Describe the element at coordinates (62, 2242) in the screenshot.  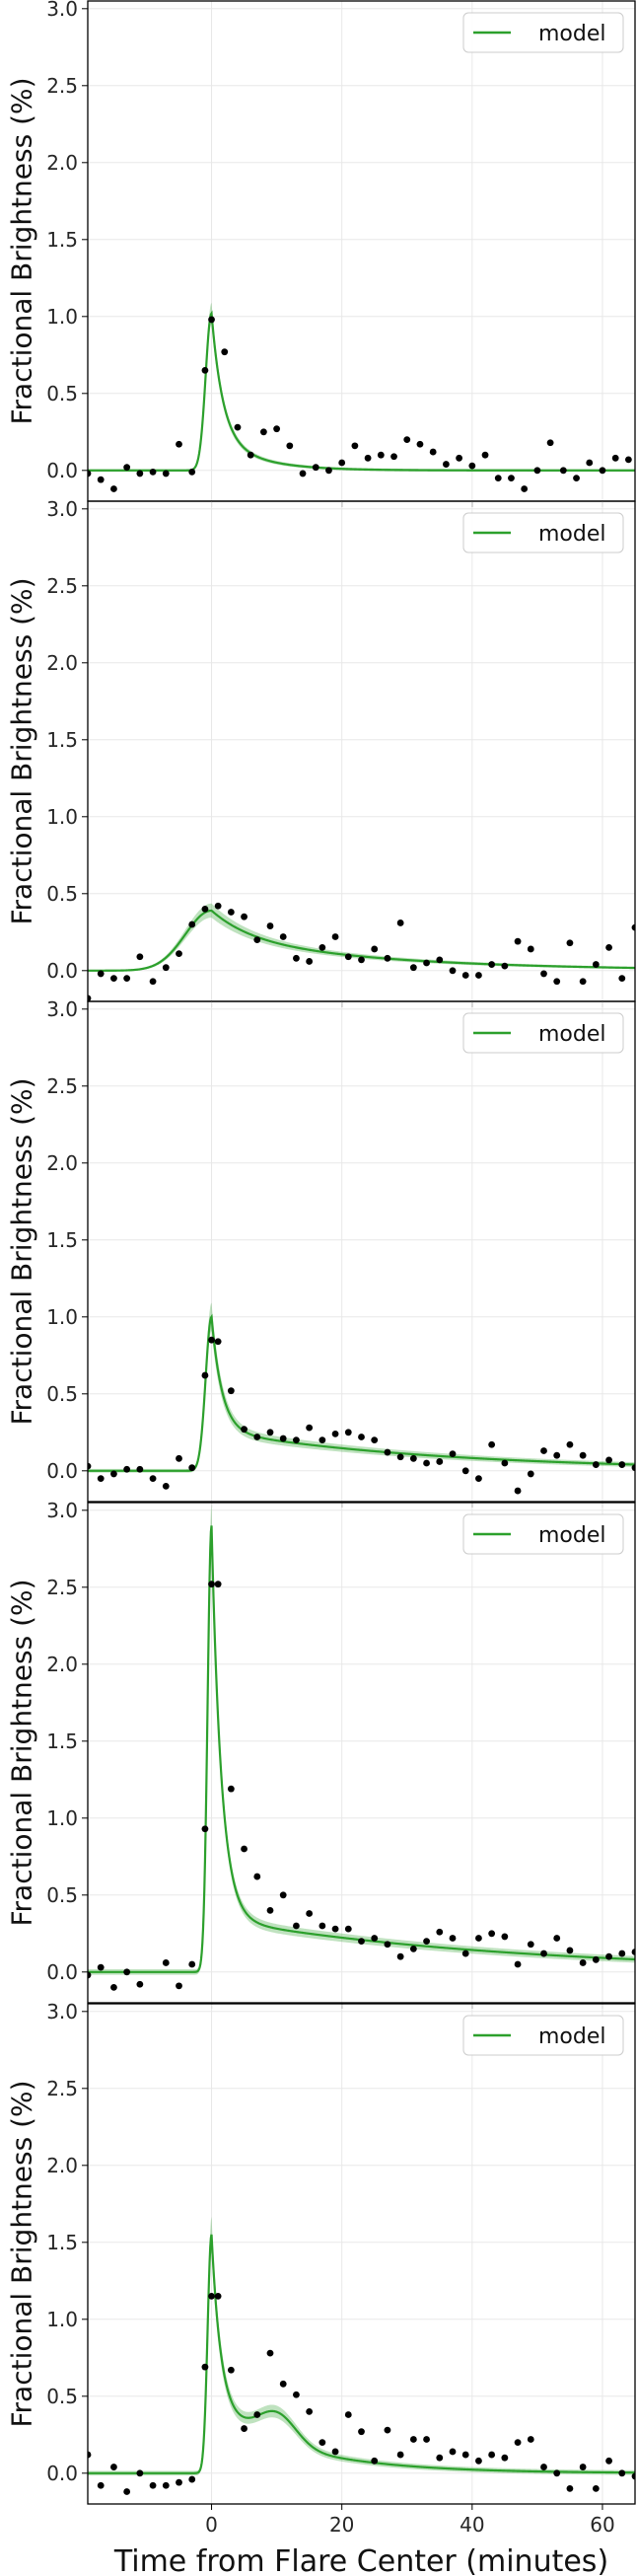
I see `y-tick-label: 1.5` at that location.